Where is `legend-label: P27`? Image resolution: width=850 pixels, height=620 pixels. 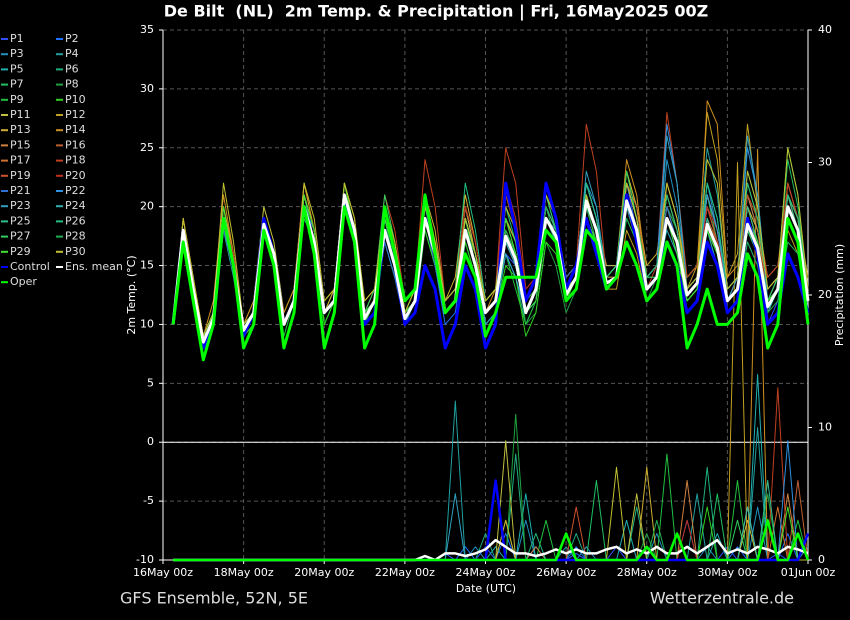 legend-label: P27 is located at coordinates (20, 236).